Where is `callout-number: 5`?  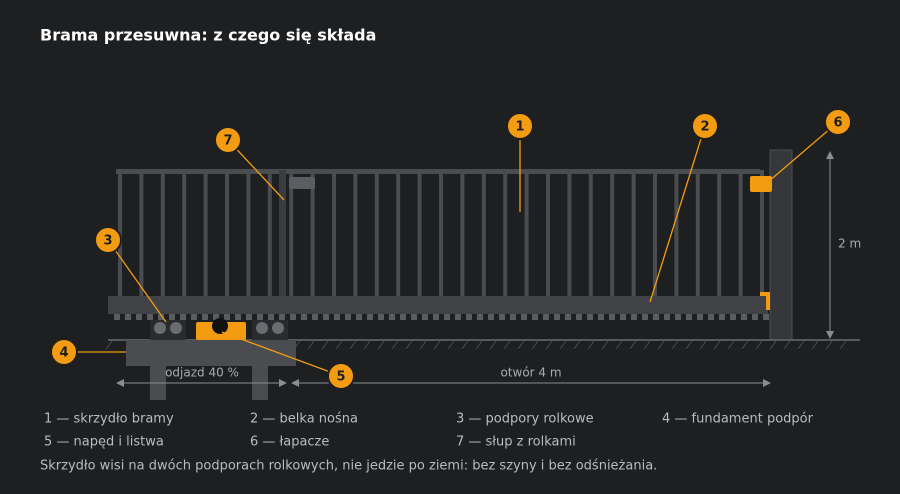
callout-number: 5 is located at coordinates (340, 377).